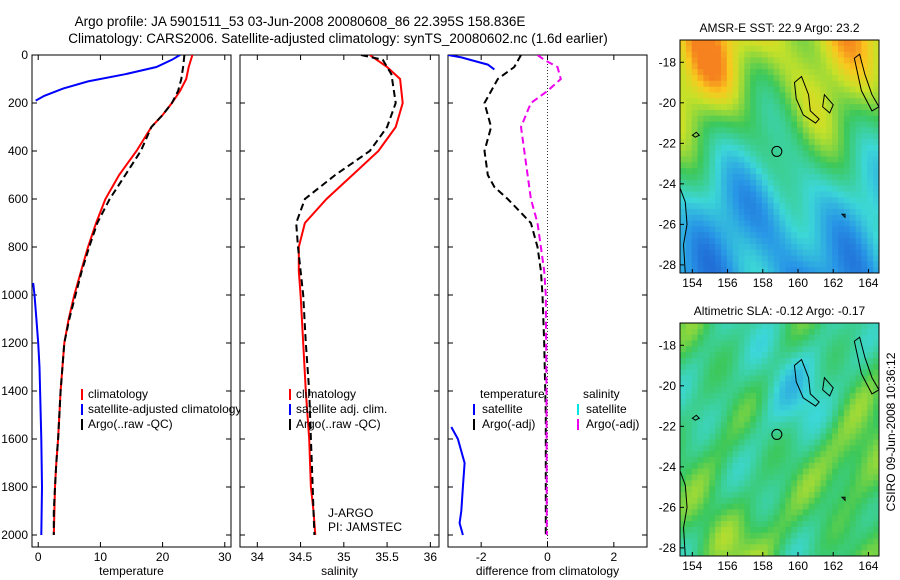 This screenshot has width=900, height=580. What do you see at coordinates (779, 28) in the screenshot?
I see `map-title: AMSR-E SST: 22.9 Argo: 23.2` at bounding box center [779, 28].